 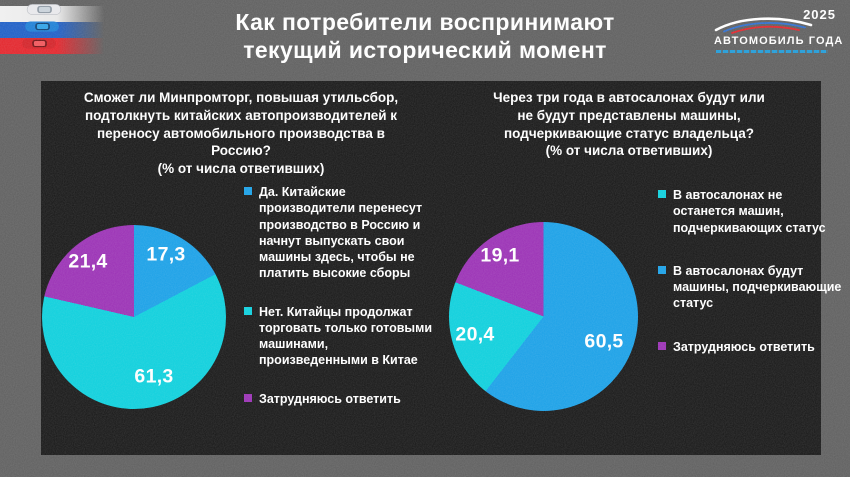 What do you see at coordinates (500, 255) in the screenshot?
I see `right-pie-value-purple: 19,1` at bounding box center [500, 255].